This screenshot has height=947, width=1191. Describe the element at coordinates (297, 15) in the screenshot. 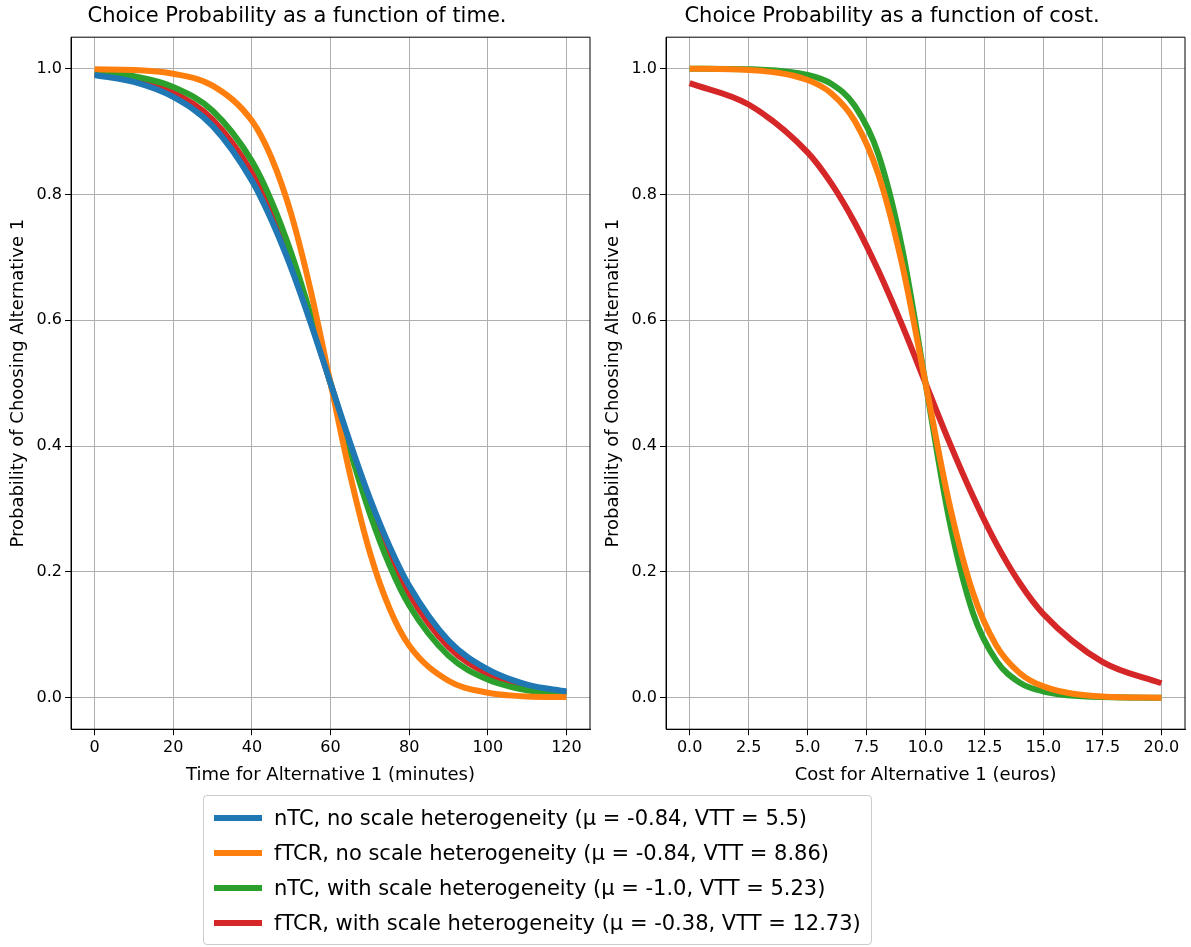

I see `chart-title: Choice Probability as a function of time.` at that location.